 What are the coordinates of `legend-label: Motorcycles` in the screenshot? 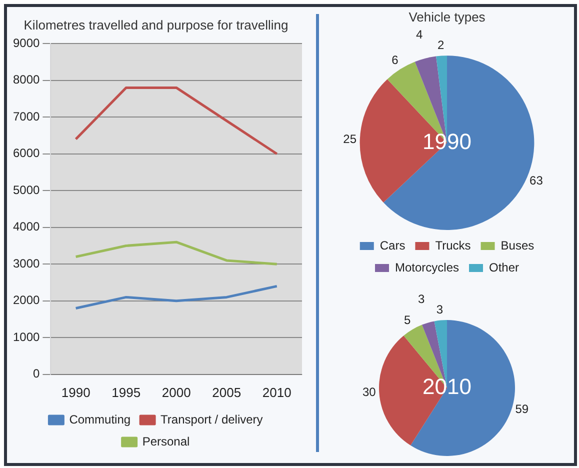 It's located at (427, 267).